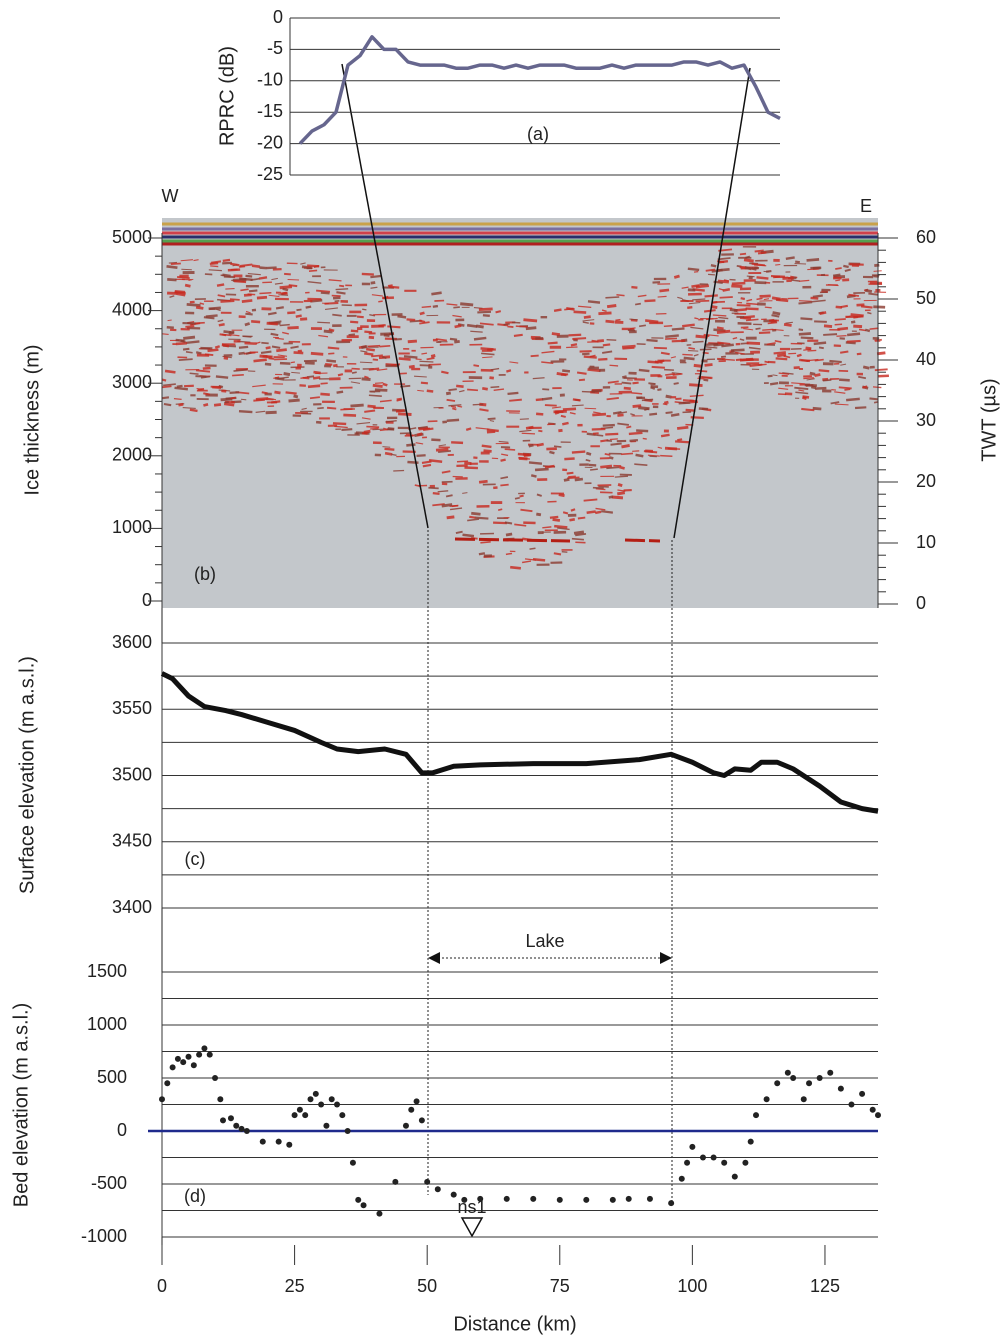  I want to click on y-tick-label: 1500, so click(107, 971).